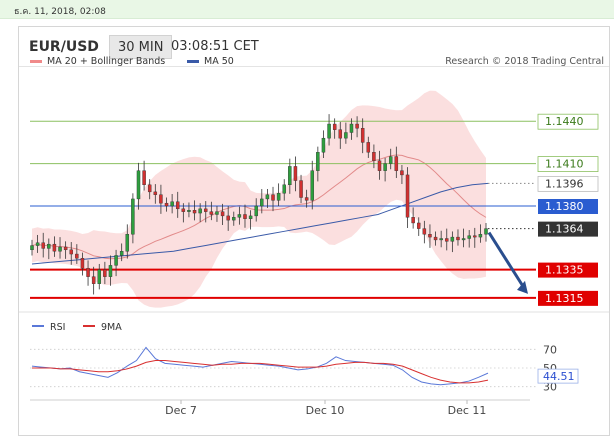 This screenshot has height=441, width=614. I want to click on level-label-1: 1.1410, so click(564, 164).